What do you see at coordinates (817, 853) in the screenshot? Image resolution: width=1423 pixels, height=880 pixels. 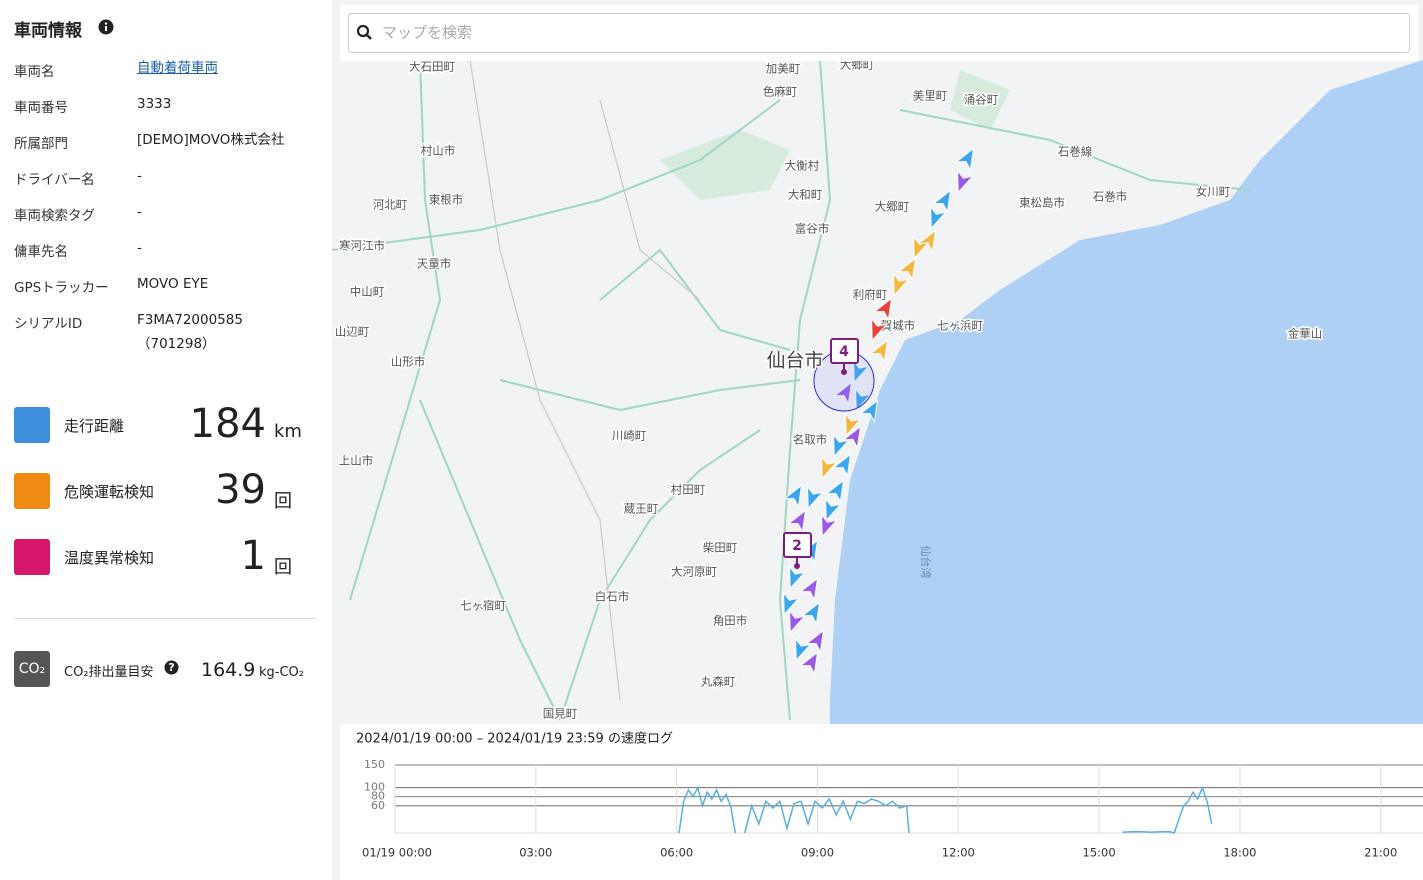 I see `x-tick-label: 09:00` at bounding box center [817, 853].